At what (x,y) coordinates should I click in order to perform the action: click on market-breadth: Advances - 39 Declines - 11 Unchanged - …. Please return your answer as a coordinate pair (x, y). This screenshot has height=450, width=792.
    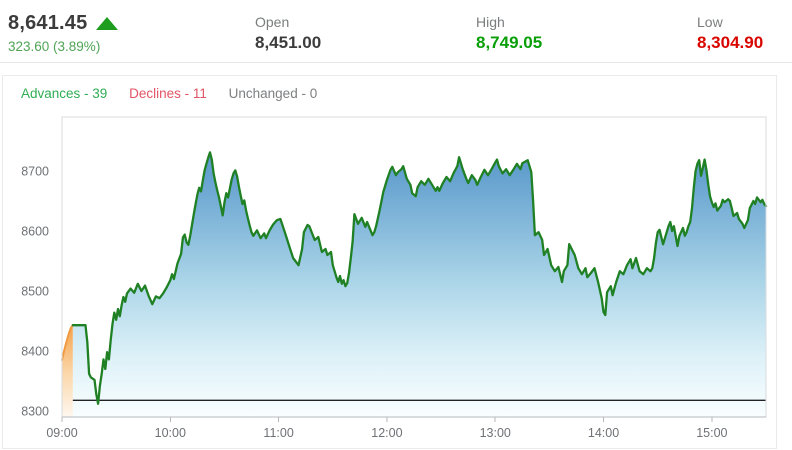
    Looking at the image, I should click on (178, 93).